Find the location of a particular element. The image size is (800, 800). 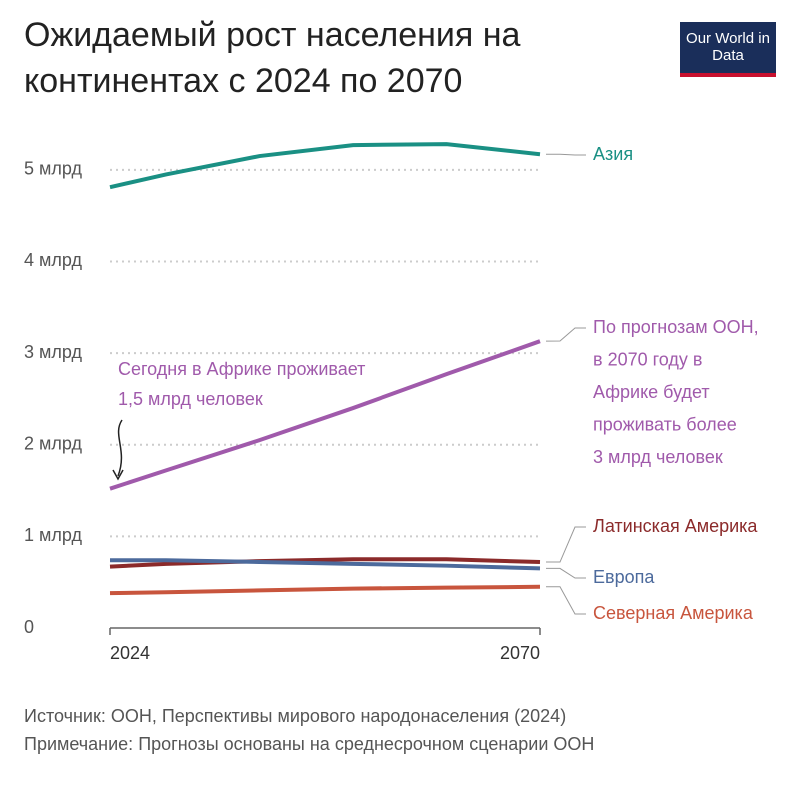

annotation: в 2070 году в is located at coordinates (647, 359).